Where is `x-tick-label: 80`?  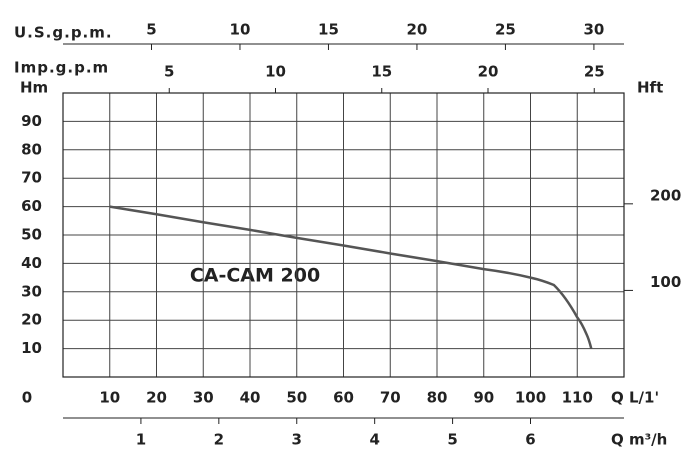 x-tick-label: 80 is located at coordinates (437, 398).